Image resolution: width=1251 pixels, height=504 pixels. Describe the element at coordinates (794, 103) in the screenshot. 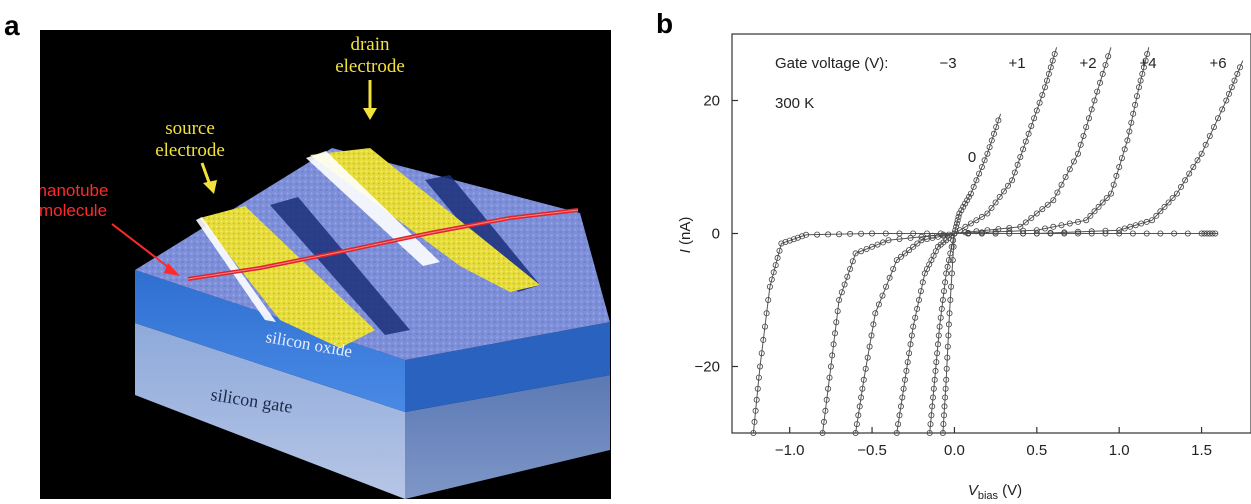

I see `temperature-label: 300 K` at that location.